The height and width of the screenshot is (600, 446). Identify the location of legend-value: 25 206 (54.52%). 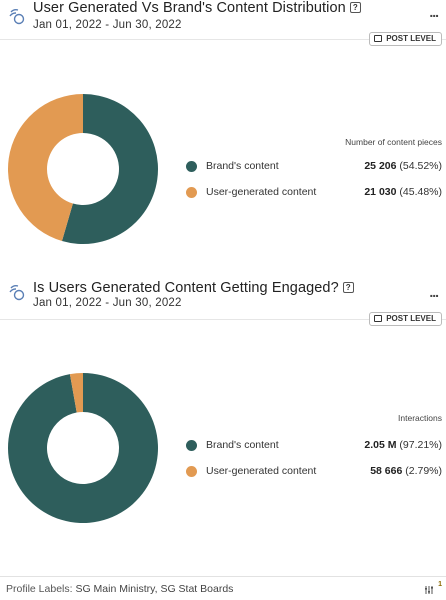
(403, 166).